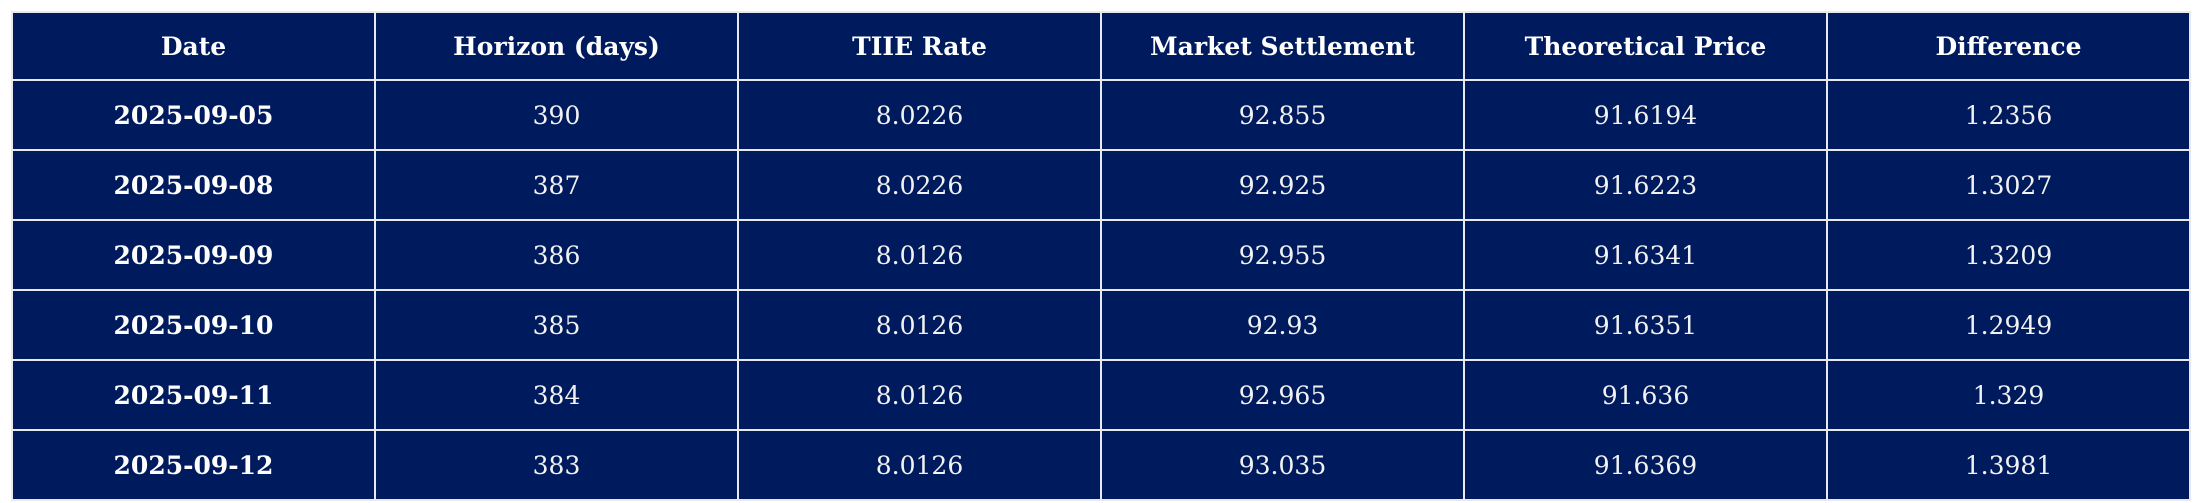 Image resolution: width=2202 pixels, height=503 pixels. I want to click on cell-theoretical-price: 91.6369, so click(1645, 465).